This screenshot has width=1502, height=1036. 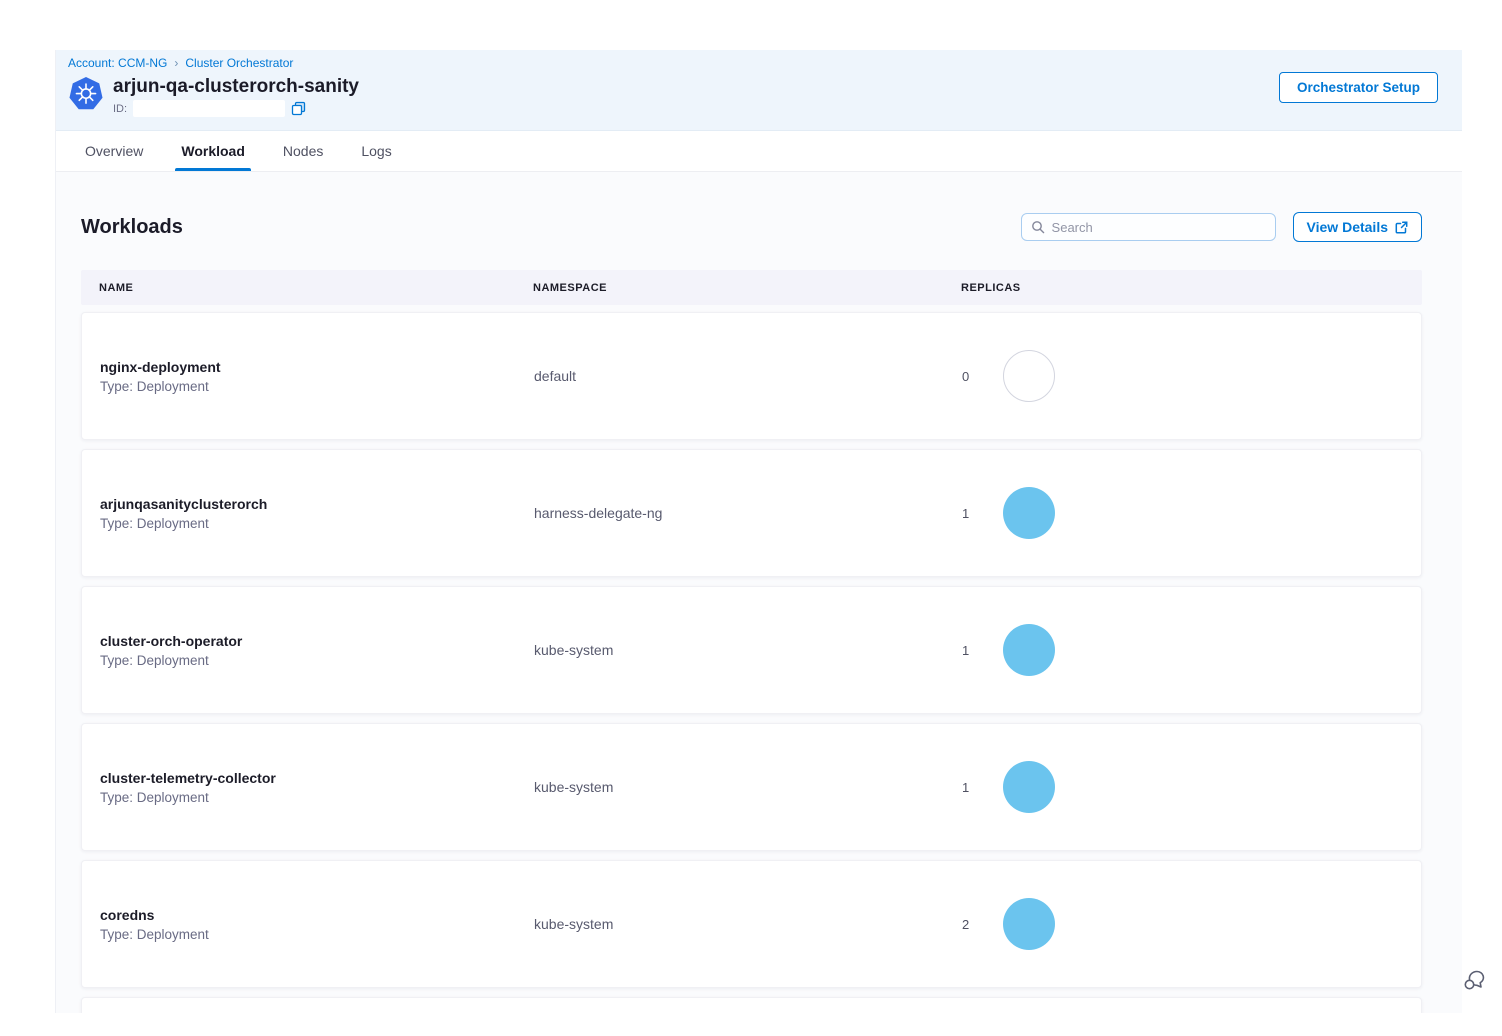 What do you see at coordinates (598, 513) in the screenshot?
I see `workload-namespace: harness-delegate-ng` at bounding box center [598, 513].